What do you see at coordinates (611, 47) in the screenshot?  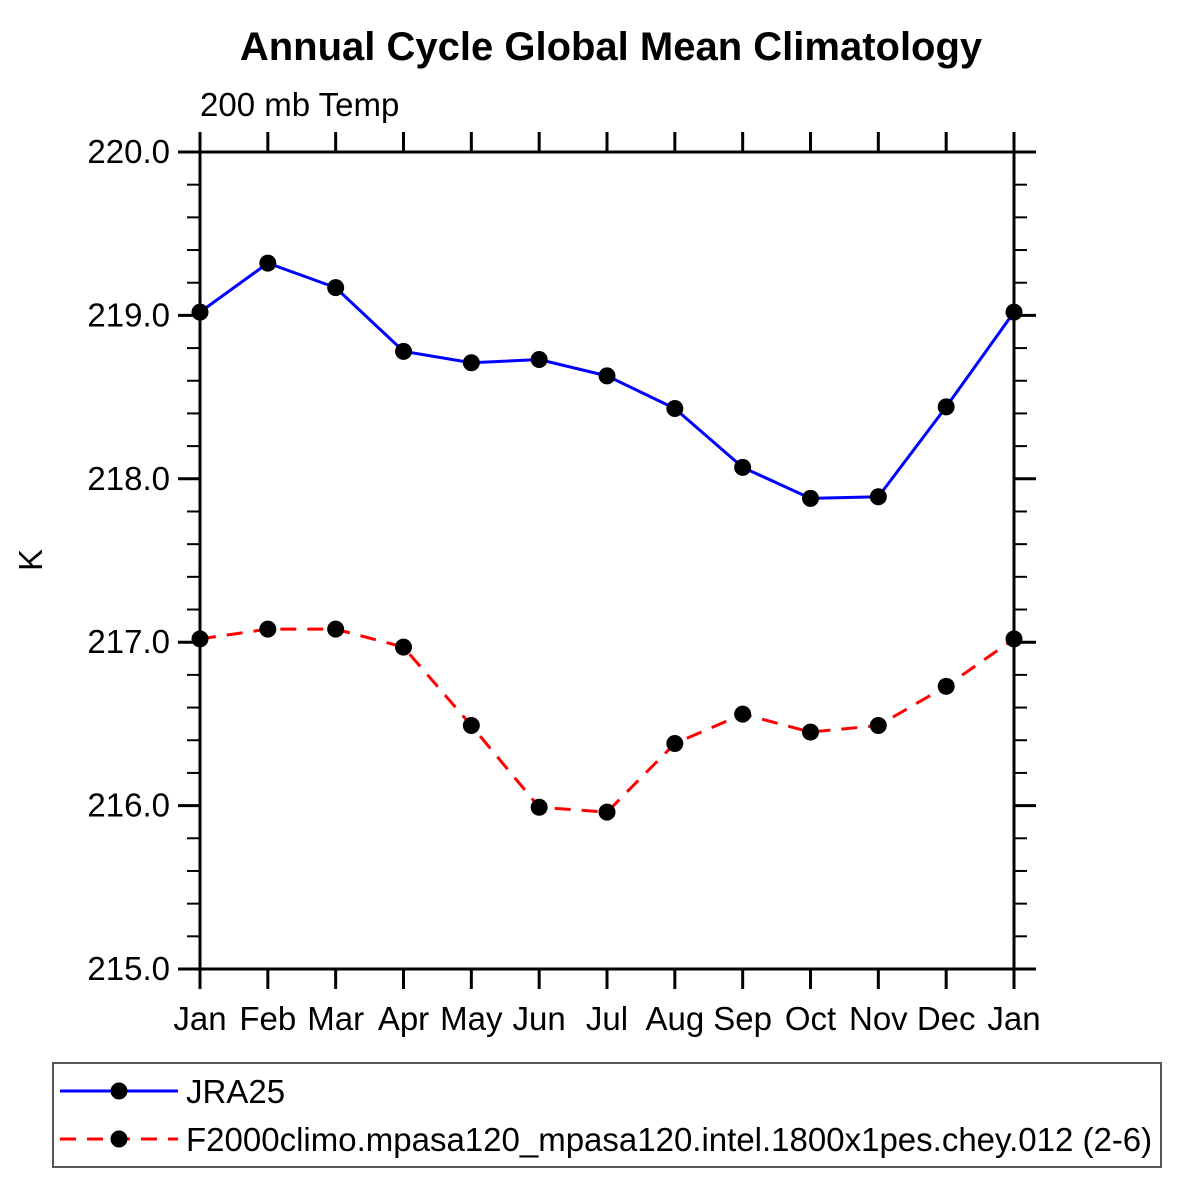 I see `chart-title: Annual Cycle Global Mean Climatology` at bounding box center [611, 47].